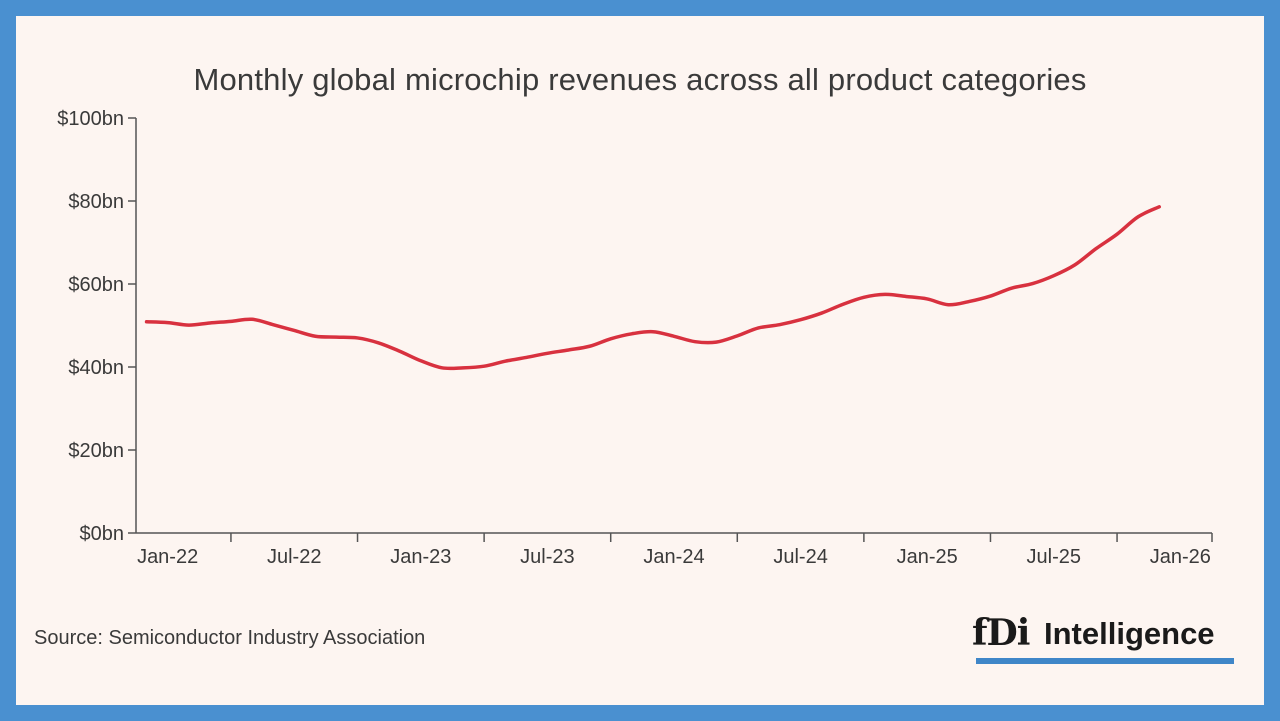 The height and width of the screenshot is (721, 1280). What do you see at coordinates (96, 368) in the screenshot?
I see `y-tick-label: $40bn` at bounding box center [96, 368].